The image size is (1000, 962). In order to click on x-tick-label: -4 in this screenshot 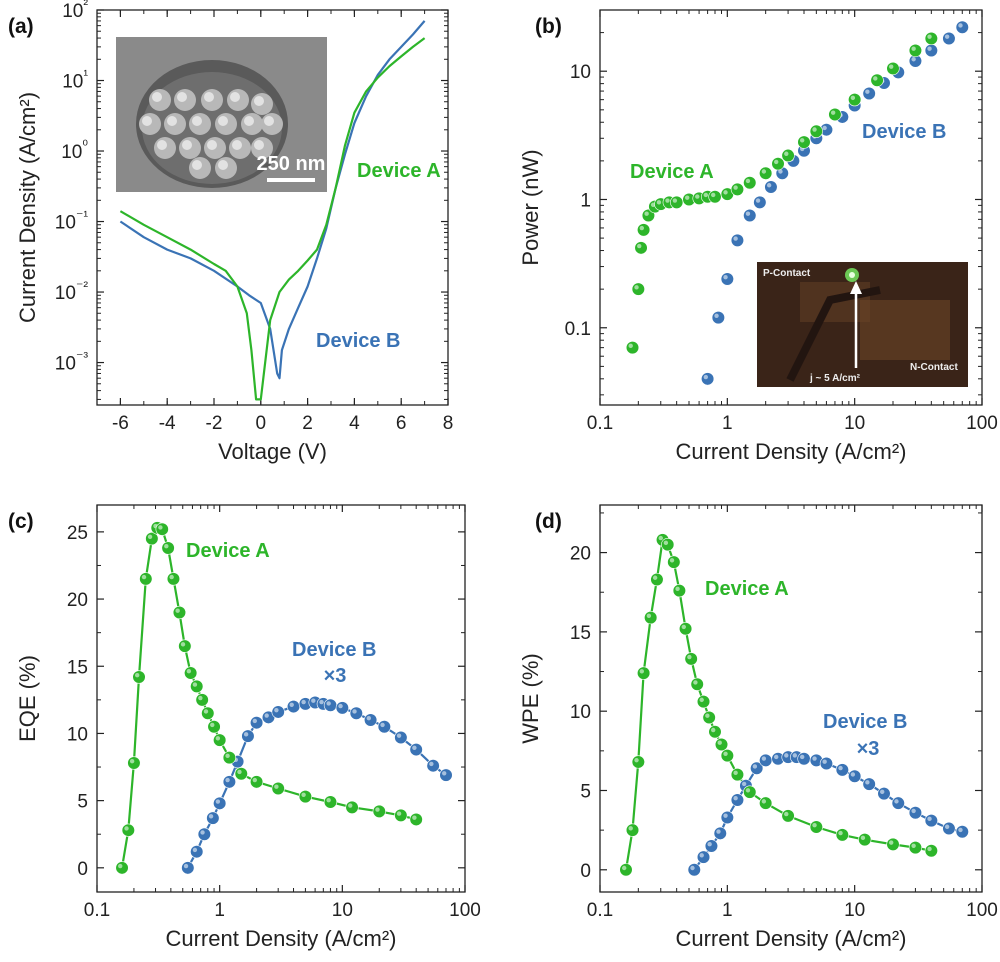, I will do `click(167, 423)`.